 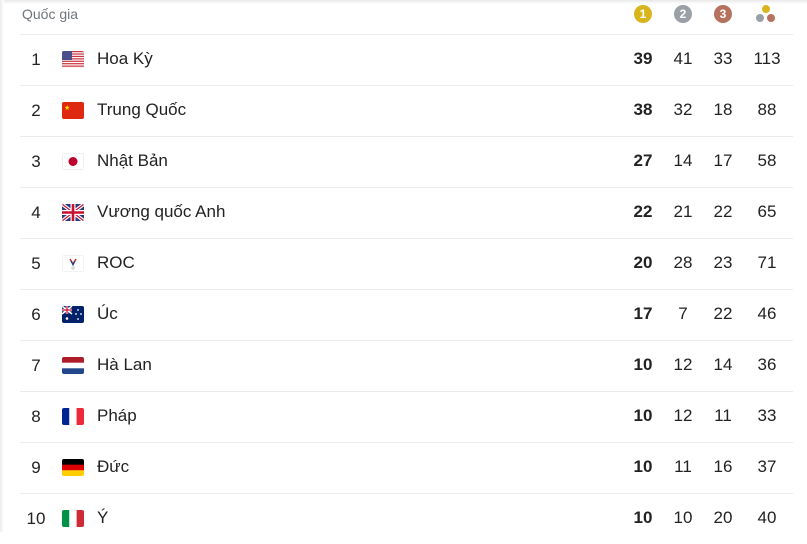 What do you see at coordinates (767, 467) in the screenshot?
I see `total-count: 37` at bounding box center [767, 467].